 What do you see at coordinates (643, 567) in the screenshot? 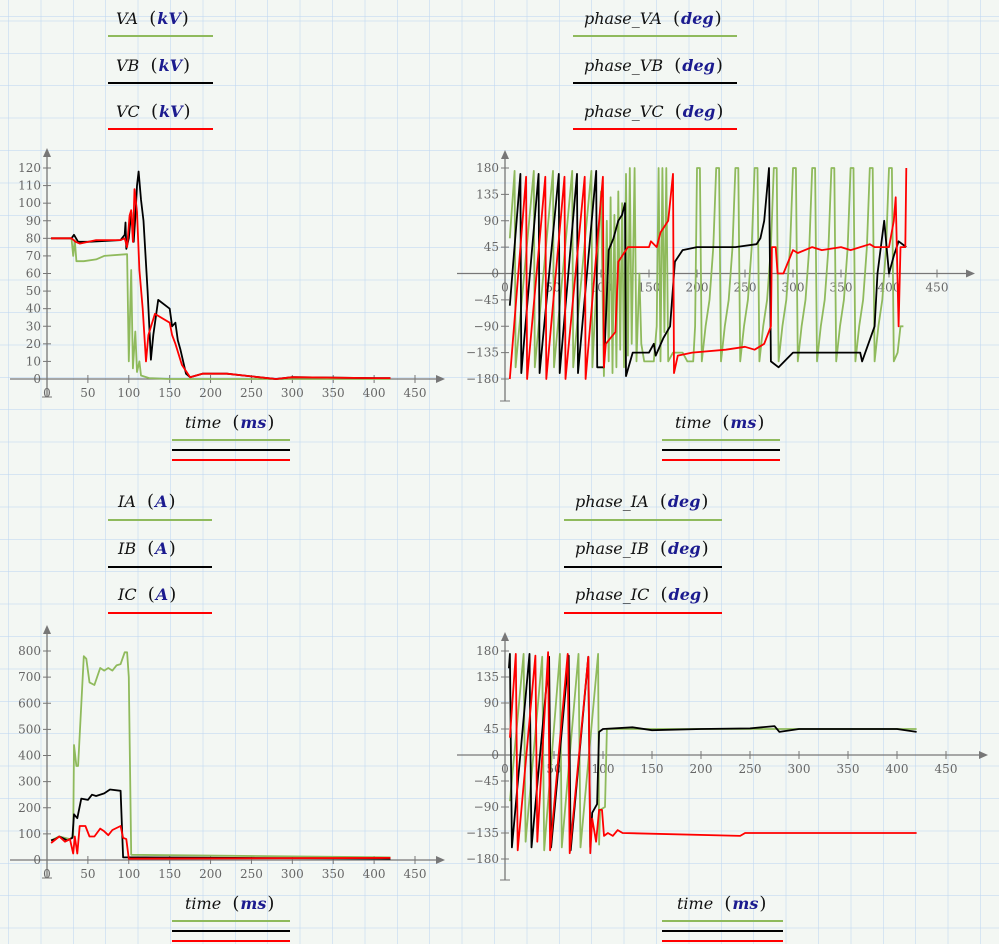
I see `legend-line-phase-ib` at bounding box center [643, 567].